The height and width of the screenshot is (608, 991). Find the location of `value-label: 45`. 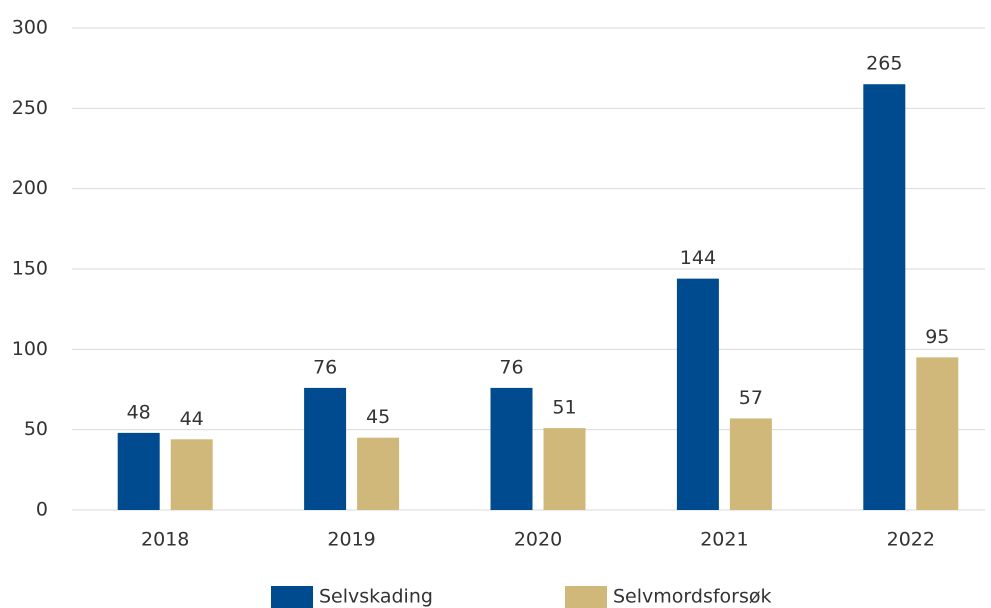

value-label: 45 is located at coordinates (378, 417).